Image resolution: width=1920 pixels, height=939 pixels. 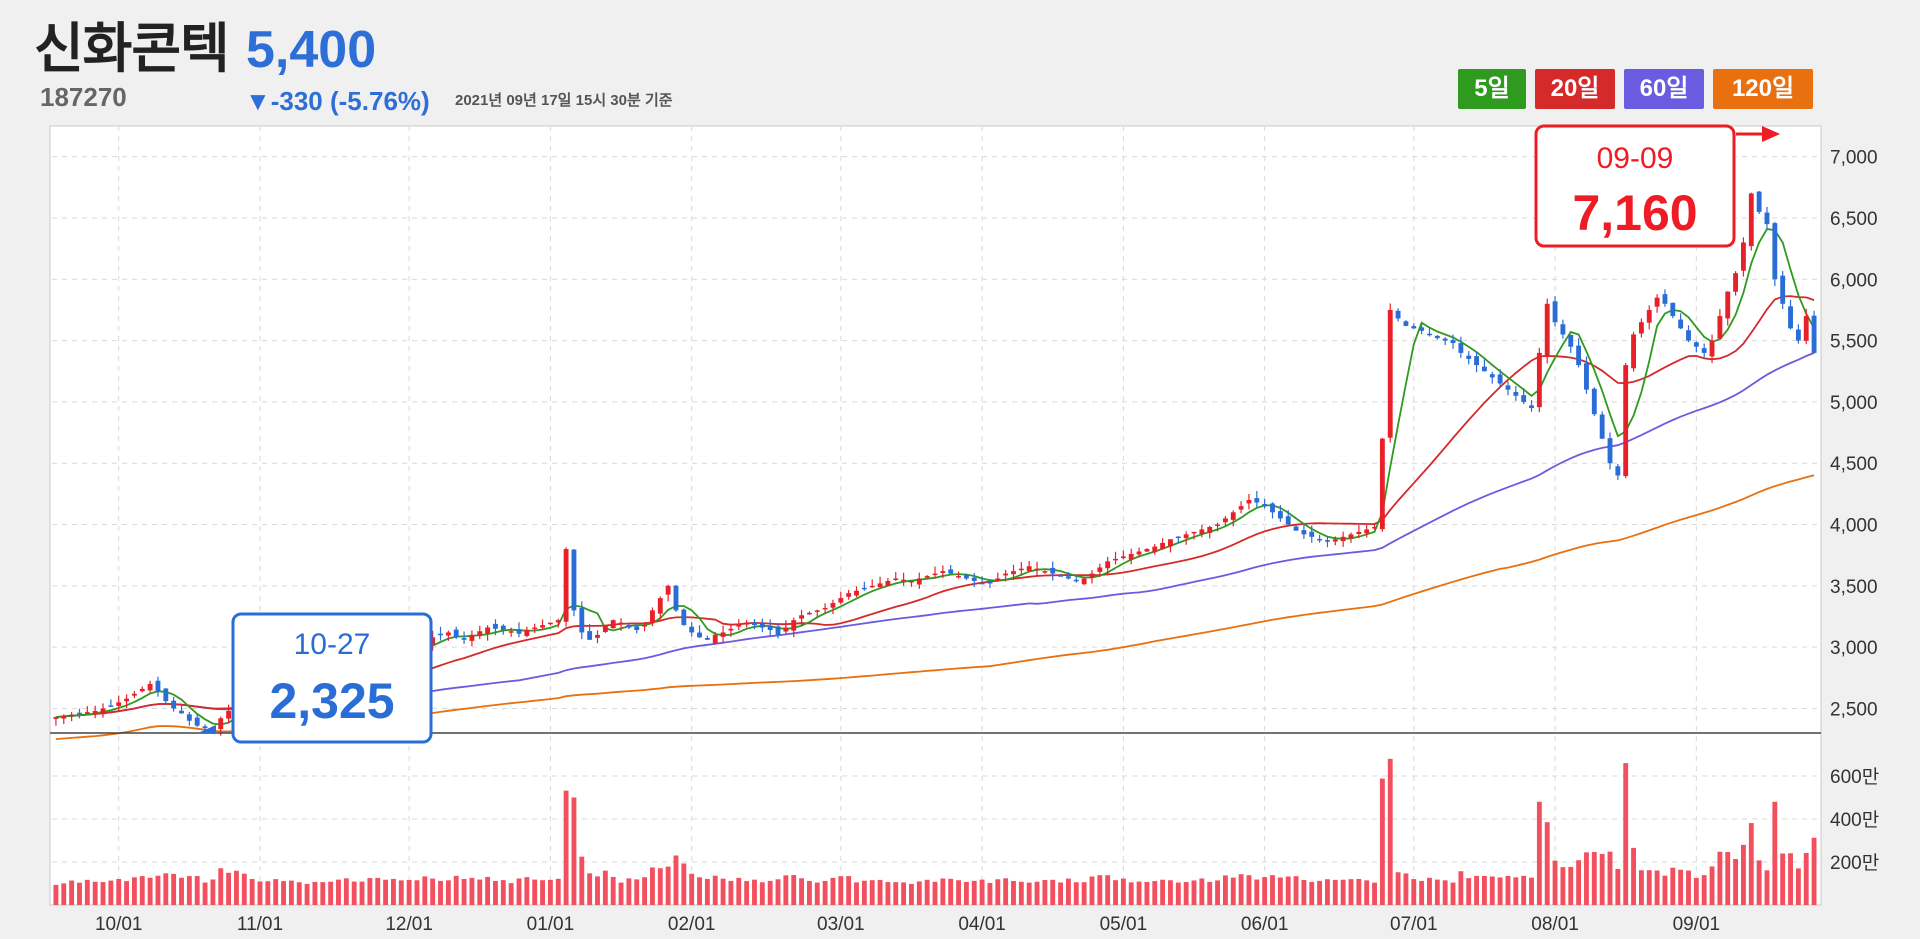 I want to click on ma60-legend-button: 60일, so click(x=1664, y=89).